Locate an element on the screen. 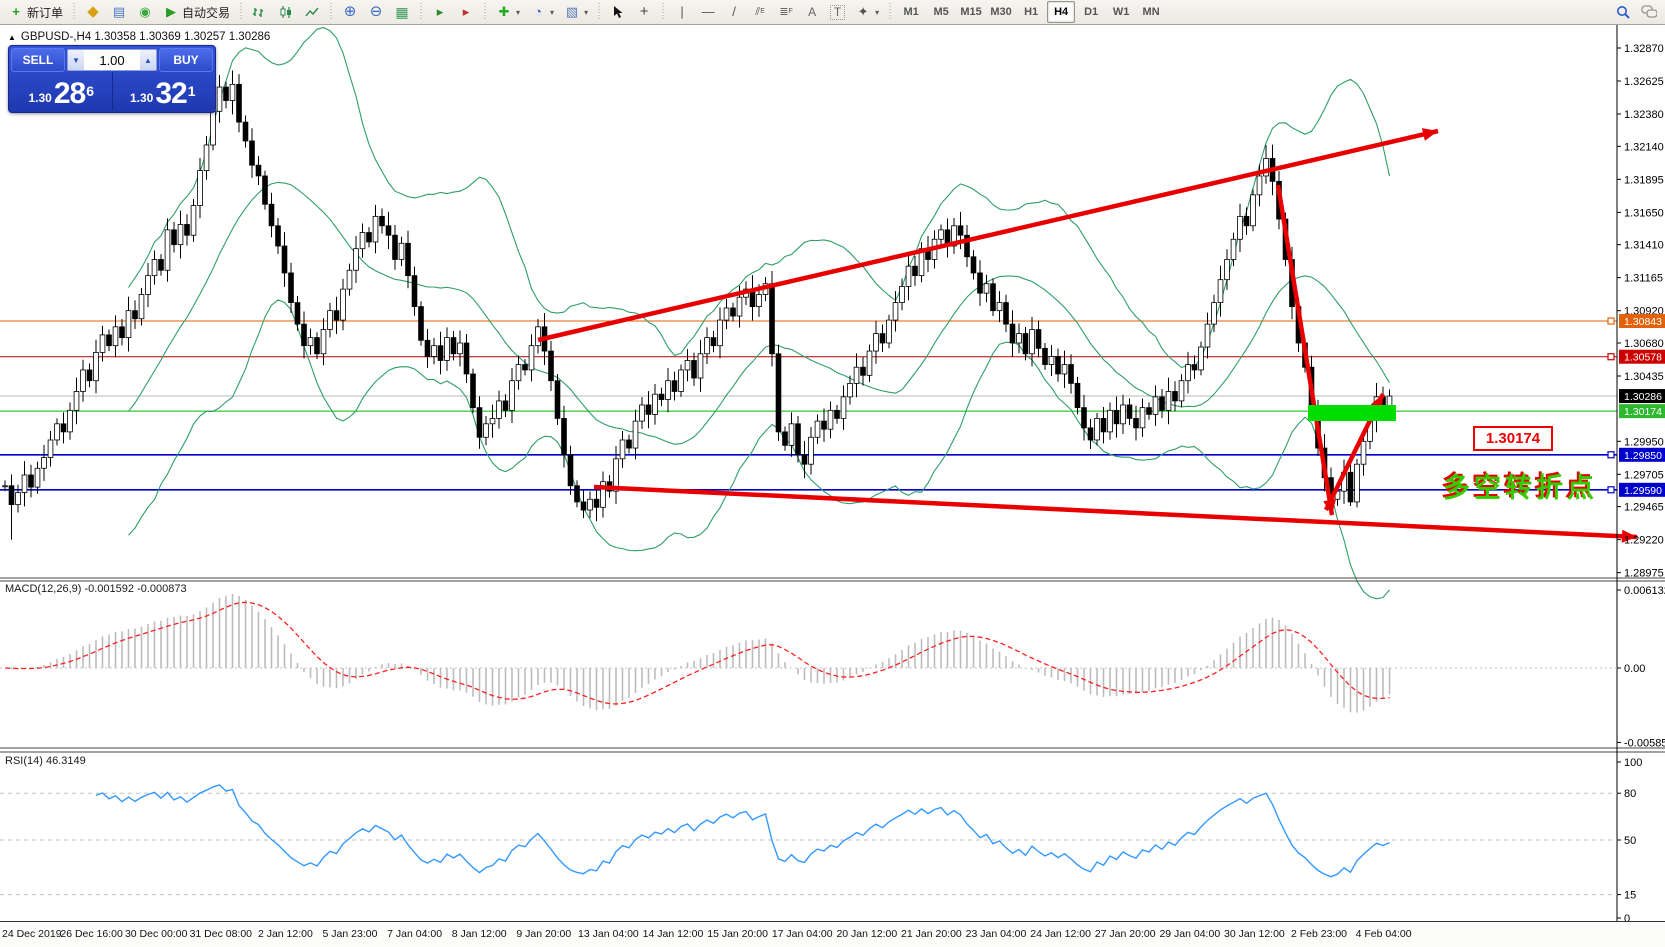 The height and width of the screenshot is (947, 1665). navigator-icon: ▤ is located at coordinates (119, 11).